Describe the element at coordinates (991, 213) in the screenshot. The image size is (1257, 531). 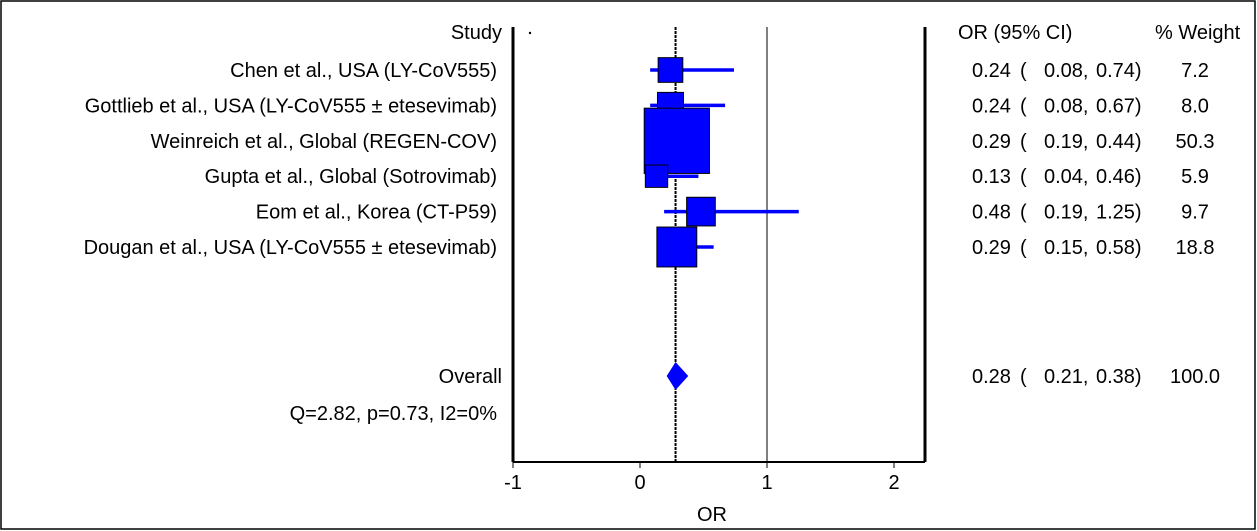
I see `study-or-value: 0.48` at that location.